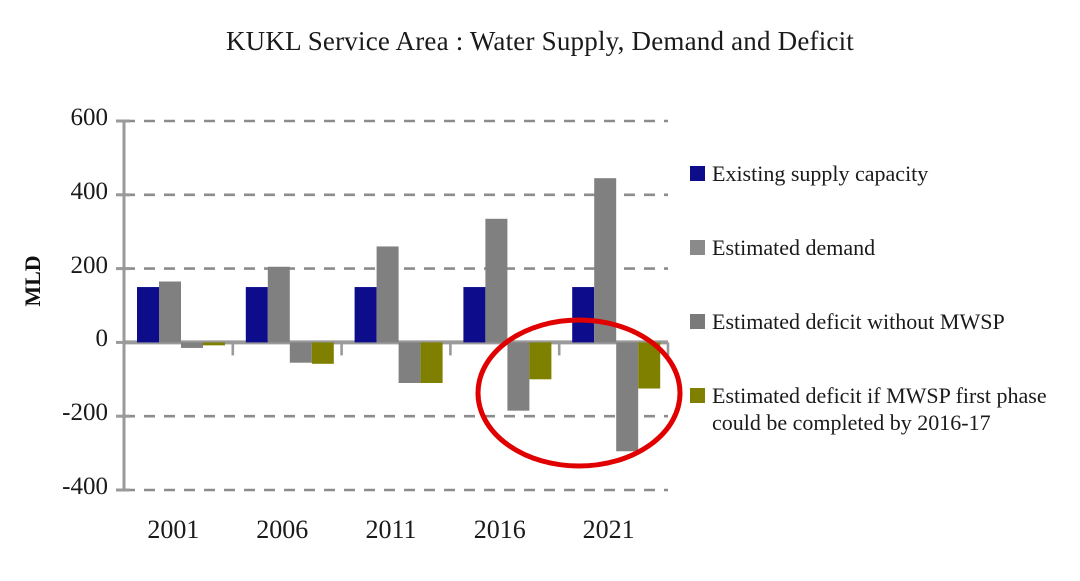 The height and width of the screenshot is (581, 1080). What do you see at coordinates (89, 191) in the screenshot?
I see `y-tick-label: 400` at bounding box center [89, 191].